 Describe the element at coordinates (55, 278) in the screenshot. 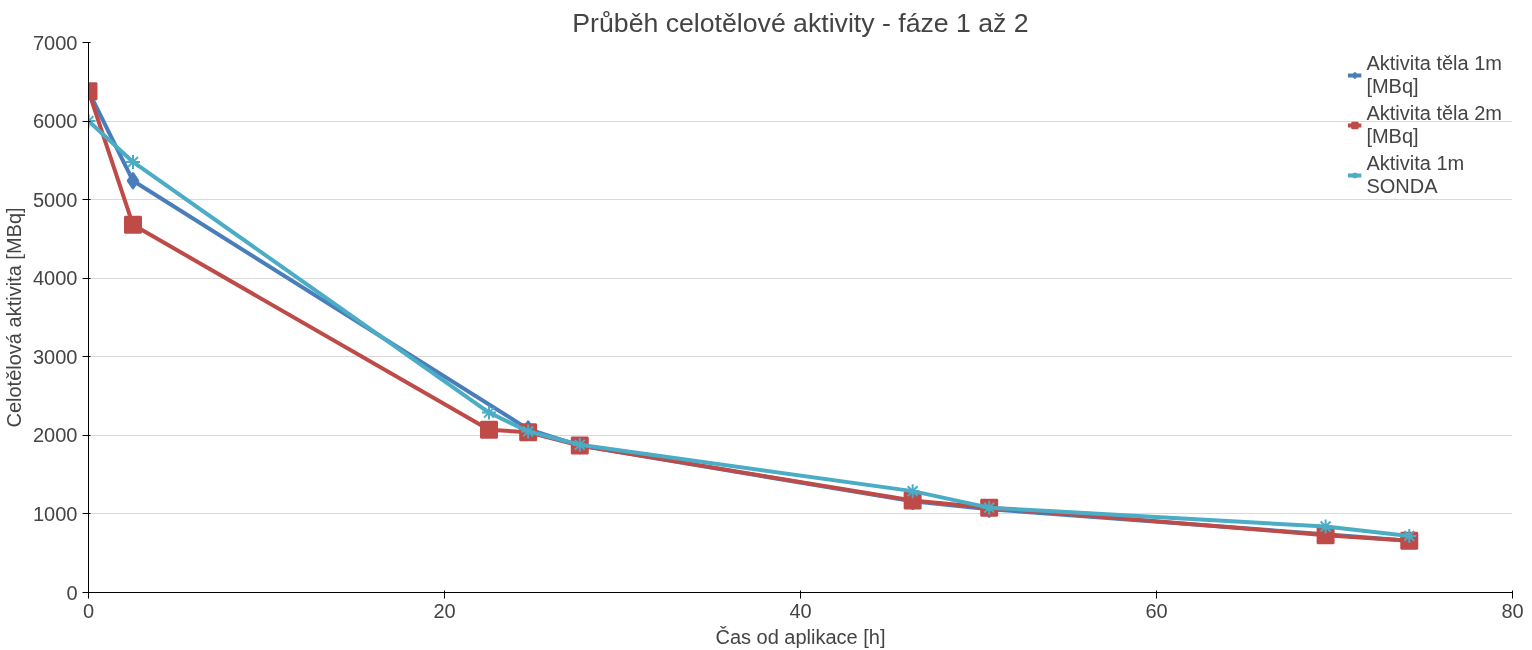

I see `y-tick-label: 4000` at that location.